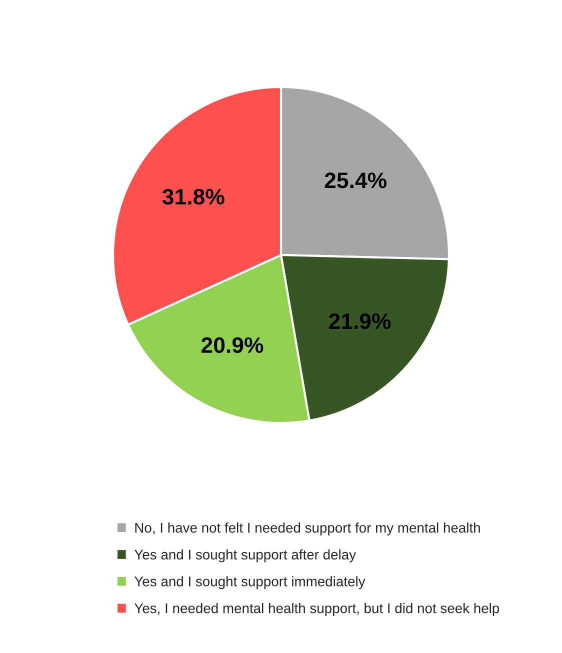  I want to click on data-label: 21.9%, so click(360, 321).